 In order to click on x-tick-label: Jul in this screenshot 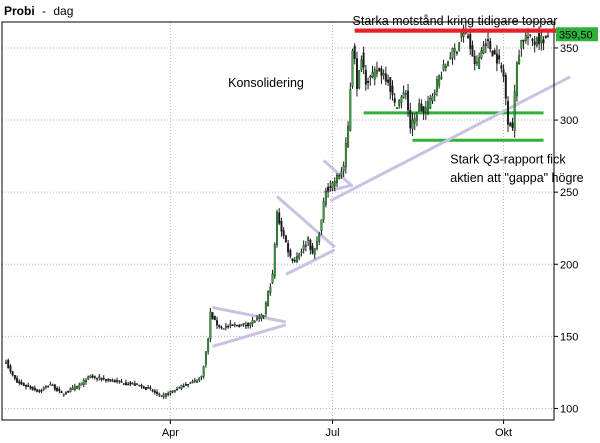, I will do `click(333, 433)`.